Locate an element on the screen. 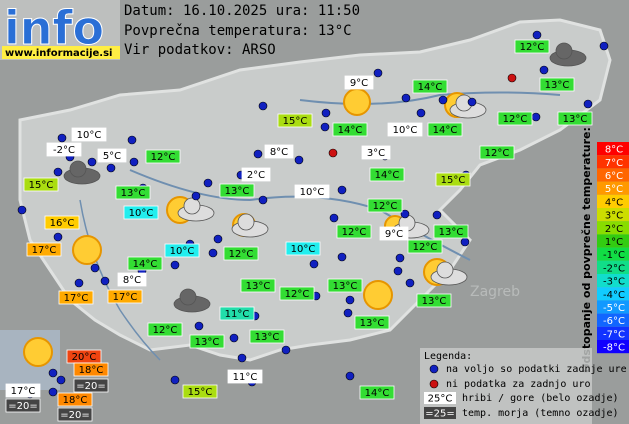 The width and height of the screenshot is (629, 424). scale-label: -3°C is located at coordinates (614, 282).